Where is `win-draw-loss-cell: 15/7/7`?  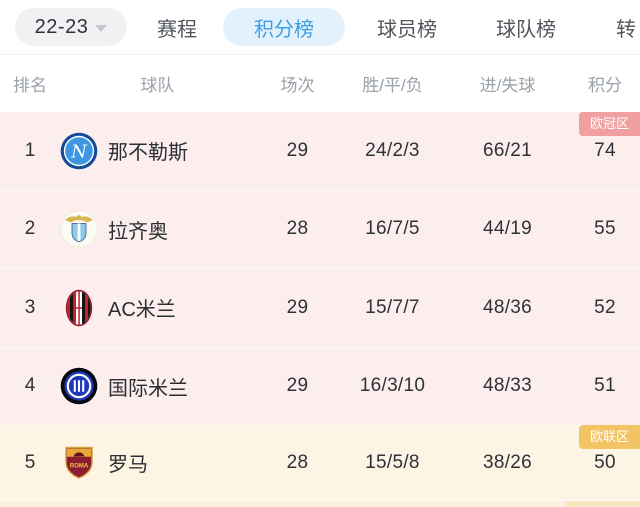
win-draw-loss-cell: 15/7/7 is located at coordinates (392, 307).